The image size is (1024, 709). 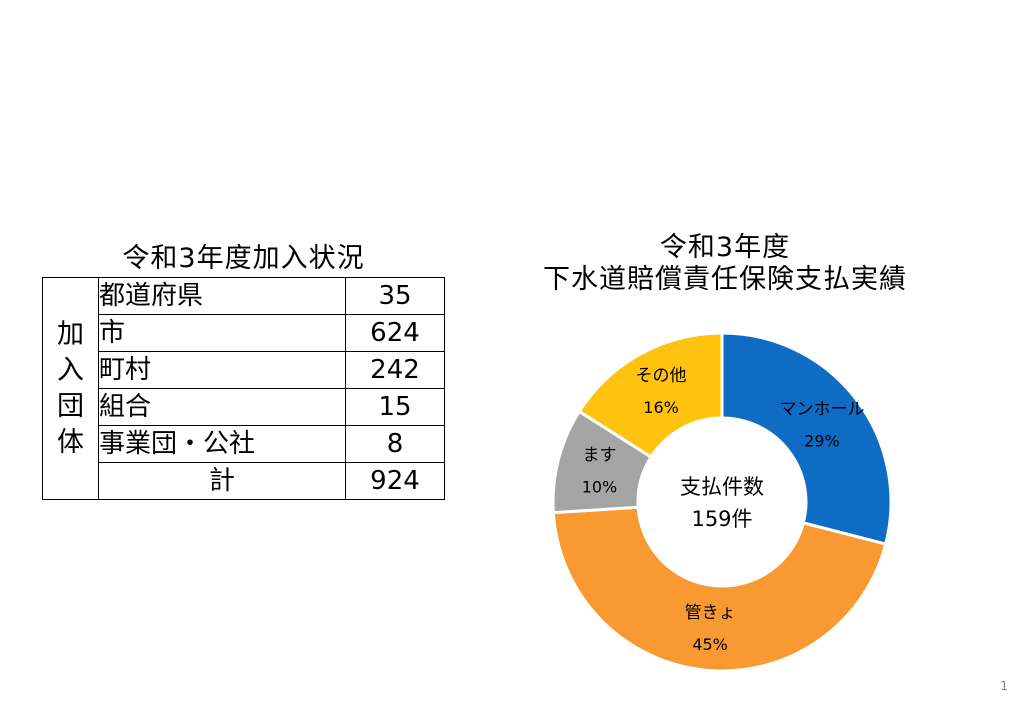 I want to click on group-label-cell: 加 入 団 体, so click(x=70, y=388).